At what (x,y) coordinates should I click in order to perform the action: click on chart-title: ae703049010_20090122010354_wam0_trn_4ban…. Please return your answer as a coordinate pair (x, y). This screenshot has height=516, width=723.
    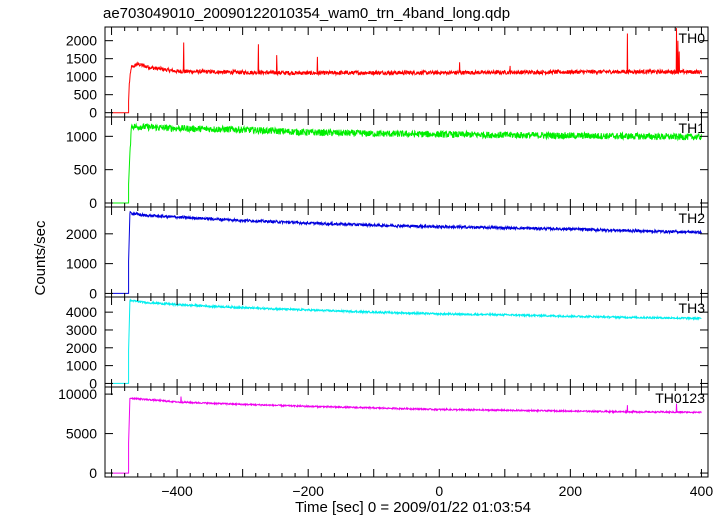
    Looking at the image, I should click on (306, 13).